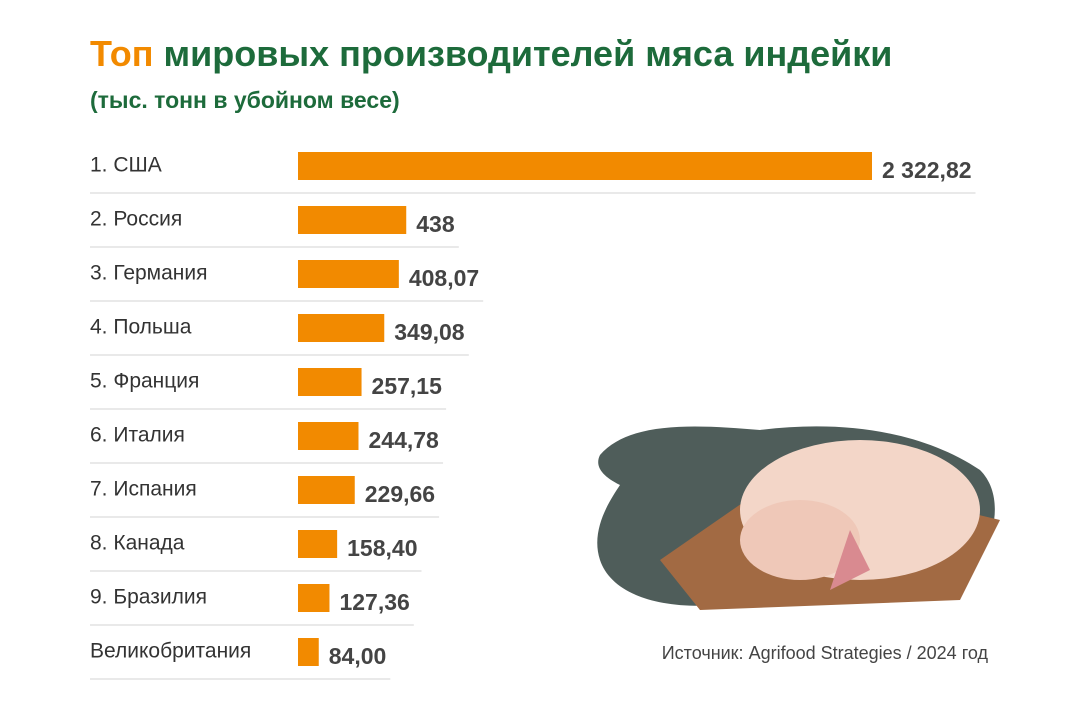  I want to click on title-accent: Топ, so click(121, 53).